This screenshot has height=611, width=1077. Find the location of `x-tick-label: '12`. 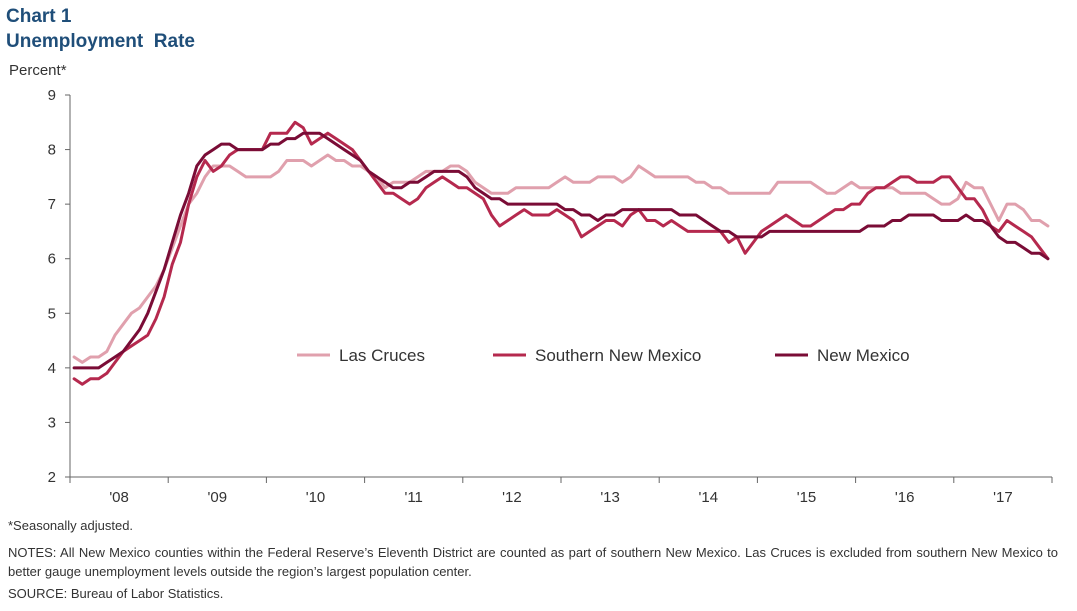

x-tick-label: '12 is located at coordinates (512, 497).